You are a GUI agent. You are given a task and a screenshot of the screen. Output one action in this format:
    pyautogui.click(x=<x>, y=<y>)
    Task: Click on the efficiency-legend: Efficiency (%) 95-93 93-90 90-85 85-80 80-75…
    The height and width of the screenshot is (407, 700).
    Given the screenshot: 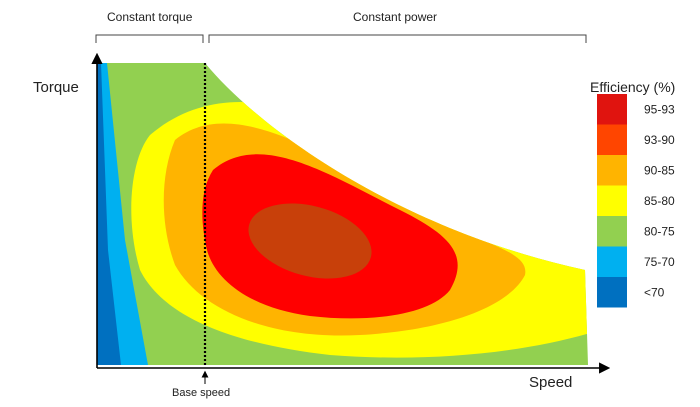 What is the action you would take?
    pyautogui.click(x=632, y=193)
    